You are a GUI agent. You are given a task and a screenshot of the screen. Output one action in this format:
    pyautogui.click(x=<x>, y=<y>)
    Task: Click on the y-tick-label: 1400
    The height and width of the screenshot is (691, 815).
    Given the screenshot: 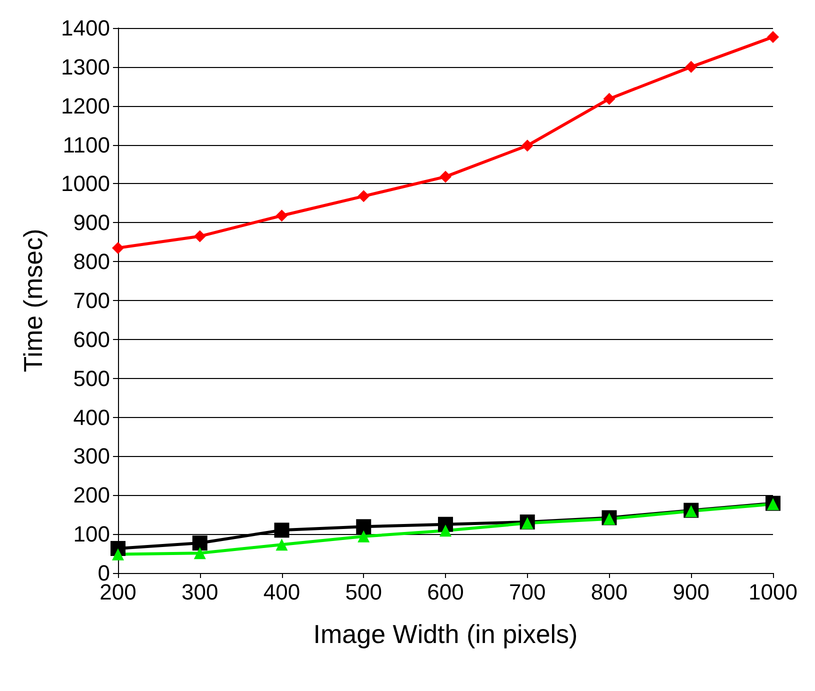 What is the action you would take?
    pyautogui.click(x=85, y=28)
    